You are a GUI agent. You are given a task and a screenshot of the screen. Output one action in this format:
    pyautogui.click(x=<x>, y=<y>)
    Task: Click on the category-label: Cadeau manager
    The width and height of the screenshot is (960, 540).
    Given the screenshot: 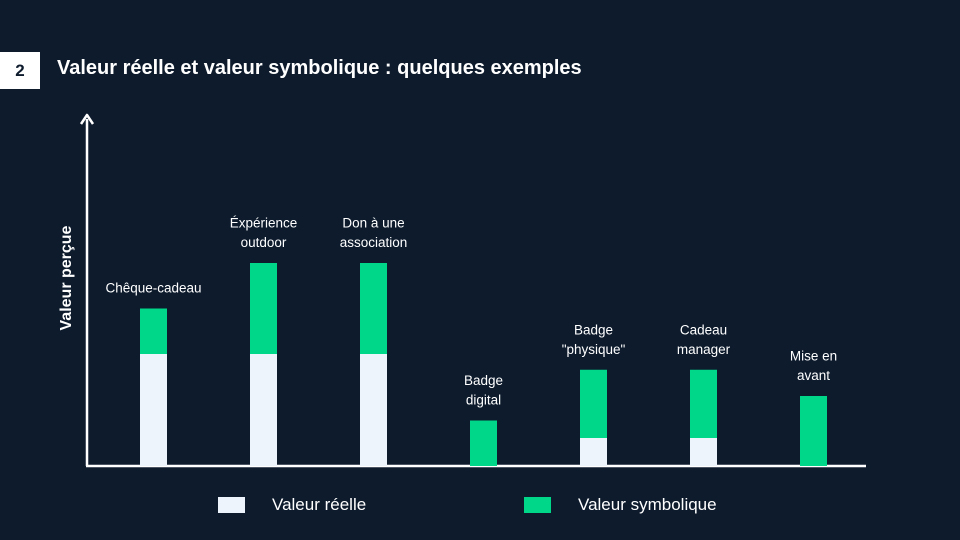 What is the action you would take?
    pyautogui.click(x=704, y=339)
    